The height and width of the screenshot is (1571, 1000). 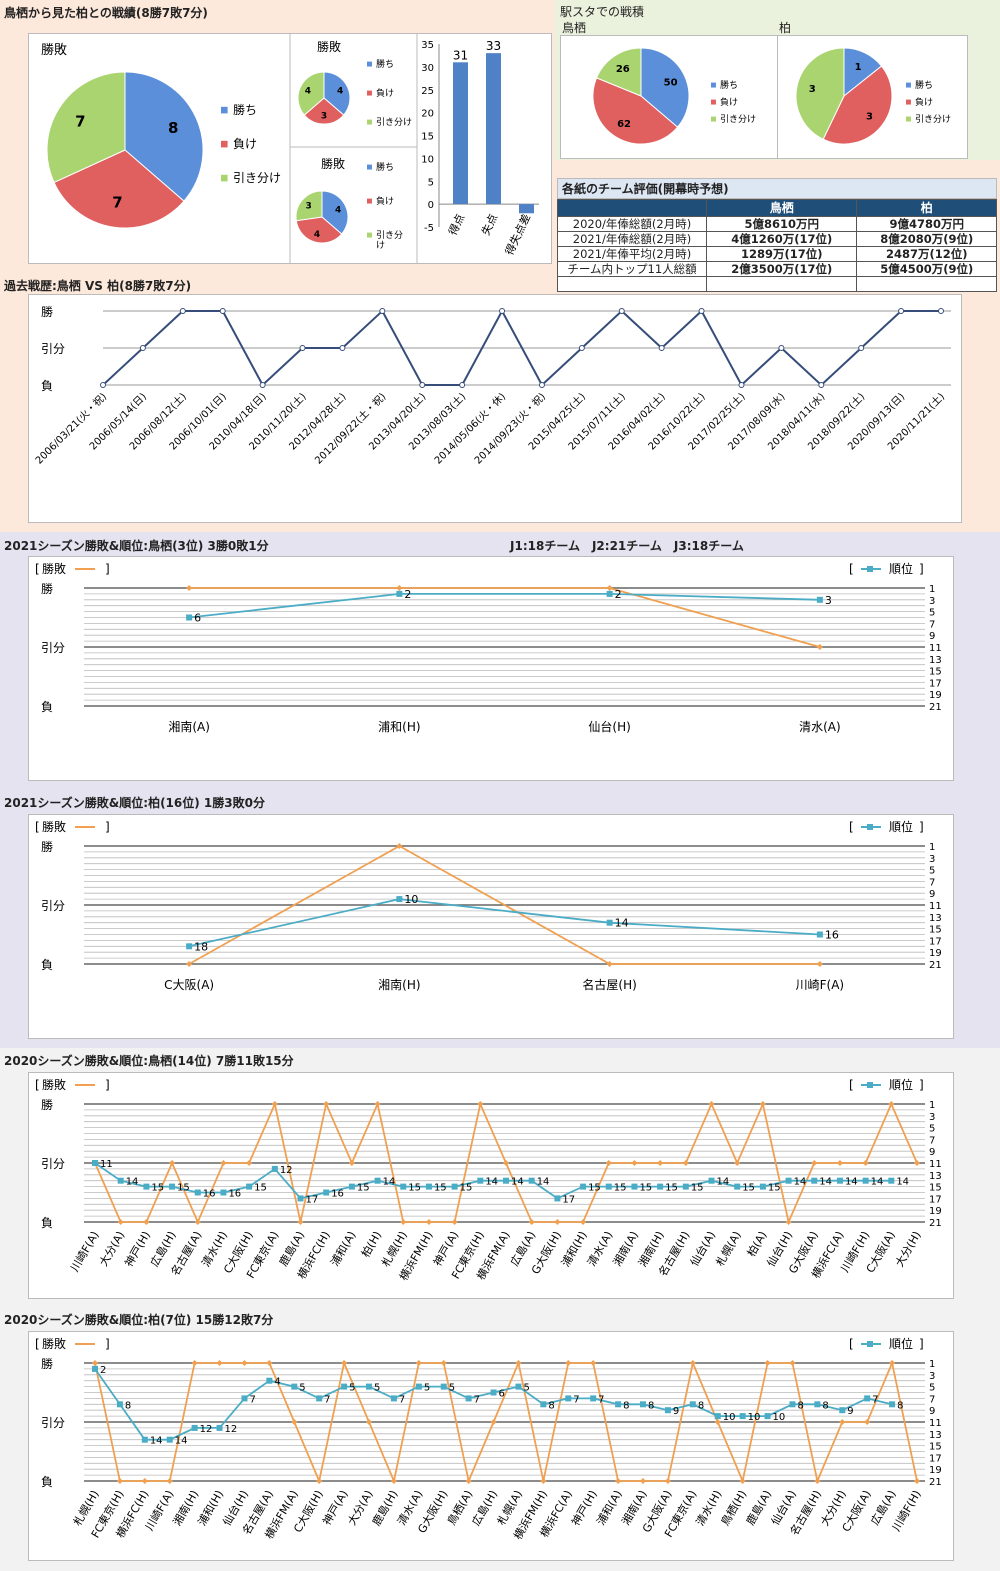 What do you see at coordinates (777, 284) in the screenshot?
I see `table-row` at bounding box center [777, 284].